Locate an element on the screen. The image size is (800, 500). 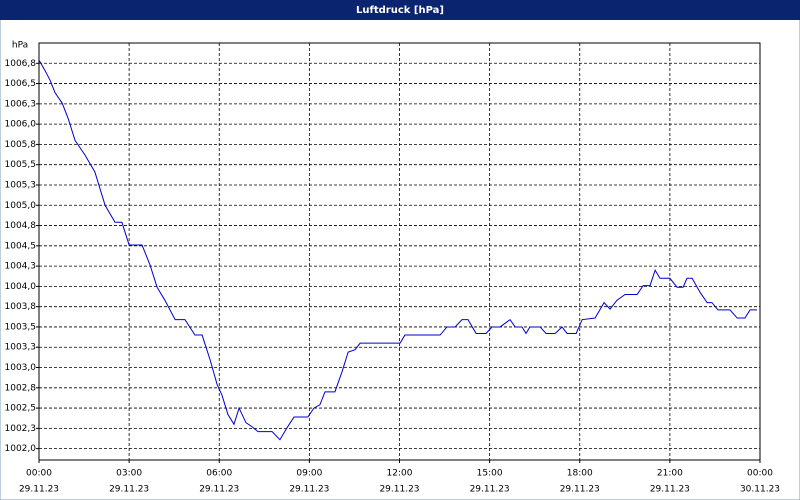
y-tick-label: 1005,3 is located at coordinates (21, 185).